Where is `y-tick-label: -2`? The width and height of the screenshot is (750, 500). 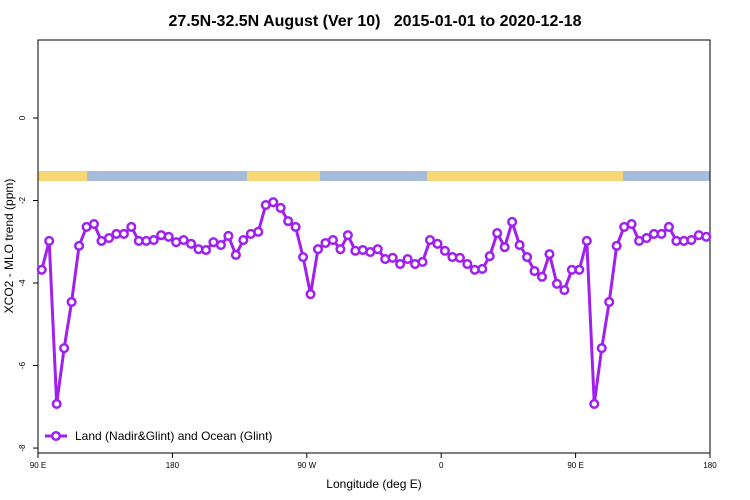 y-tick-label: -2 is located at coordinates (22, 200).